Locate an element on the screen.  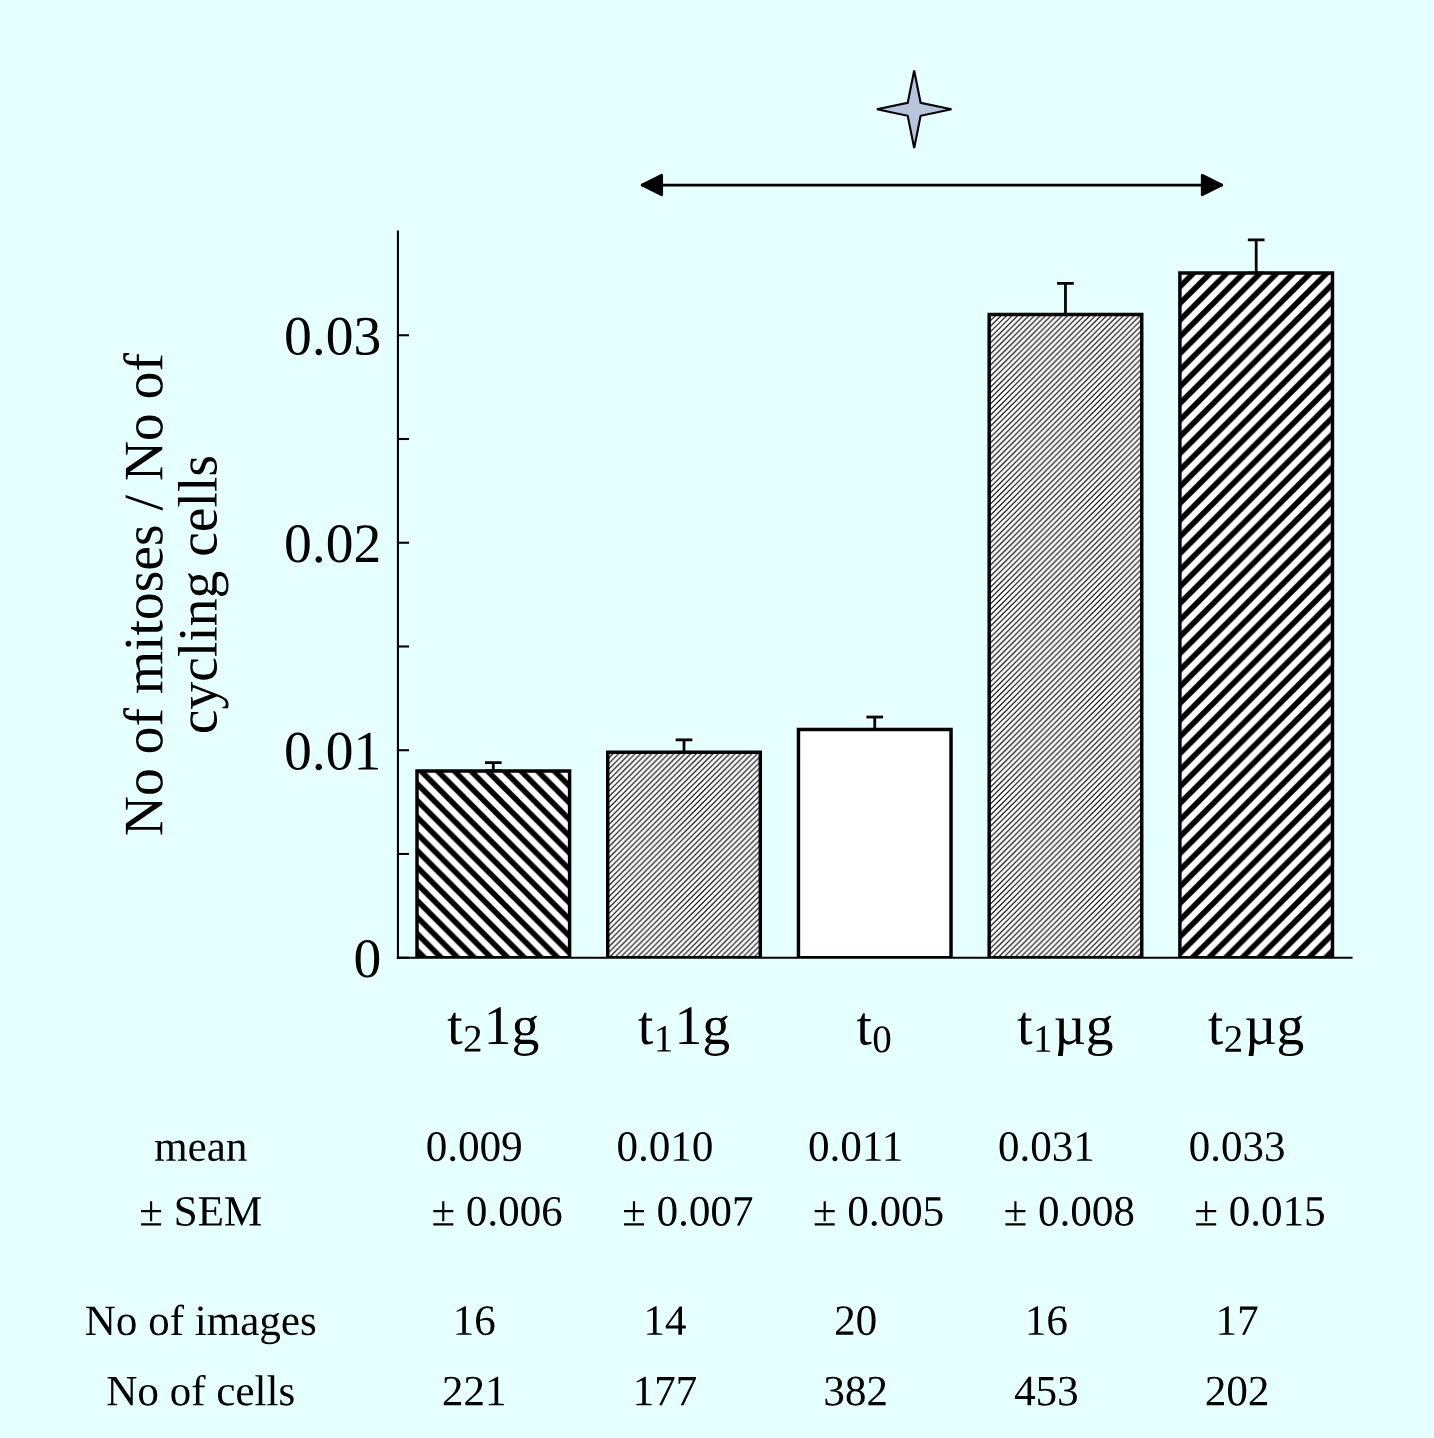
text: 453 is located at coordinates (1045, 1391).